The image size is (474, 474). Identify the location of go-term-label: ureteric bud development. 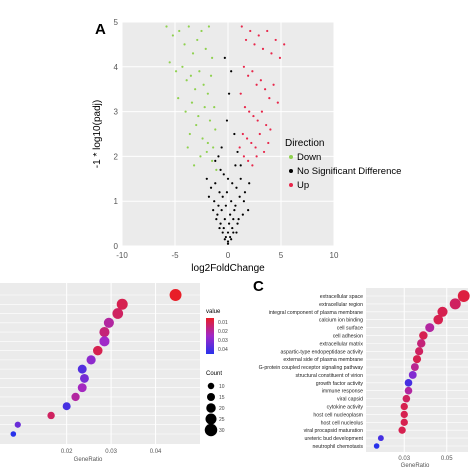
(333, 439).